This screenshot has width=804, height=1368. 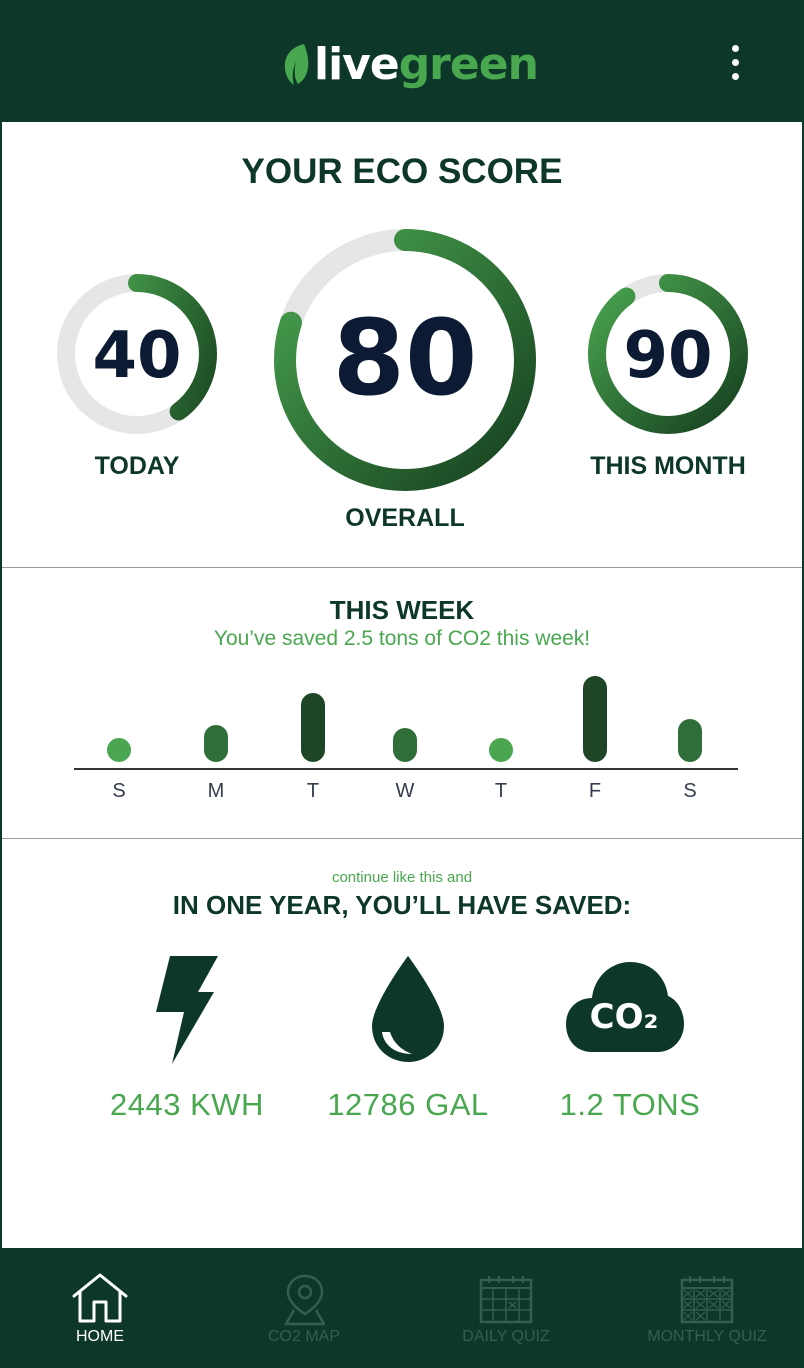 What do you see at coordinates (137, 466) in the screenshot?
I see `today-score-label: TODAY` at bounding box center [137, 466].